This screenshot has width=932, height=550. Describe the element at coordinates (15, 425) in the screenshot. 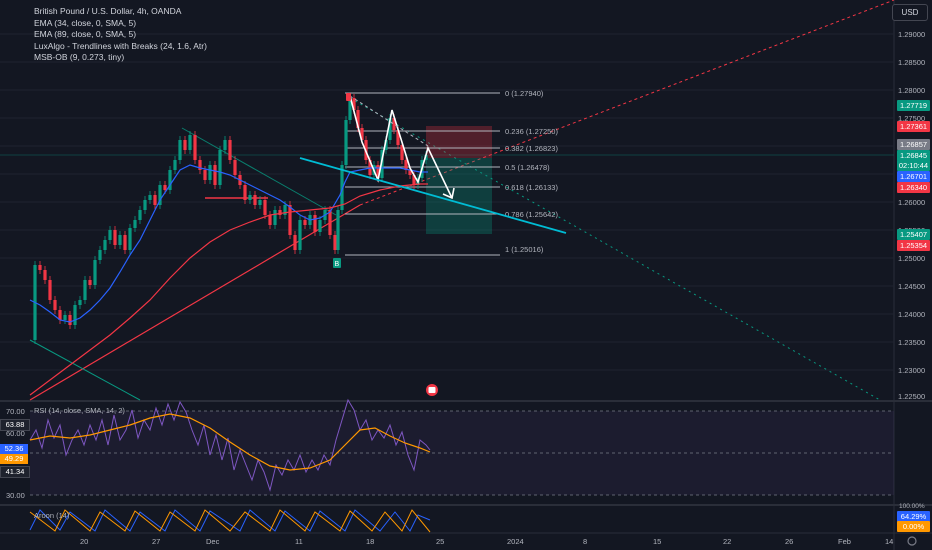

I see `rsi-tag: 63.88` at that location.